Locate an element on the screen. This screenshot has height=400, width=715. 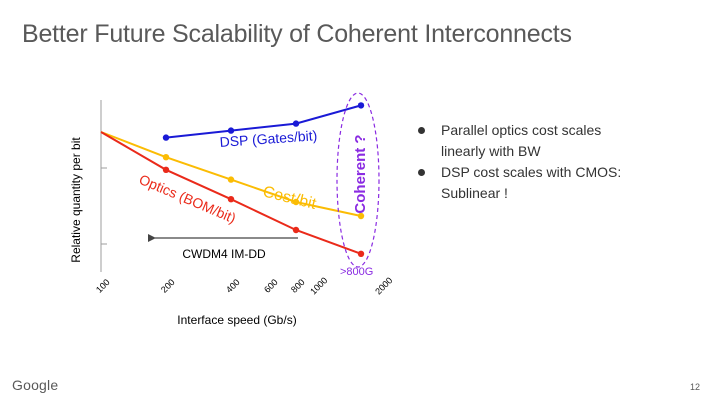
dsp-series-label: DSP (Gates/bit) is located at coordinates (268, 138).